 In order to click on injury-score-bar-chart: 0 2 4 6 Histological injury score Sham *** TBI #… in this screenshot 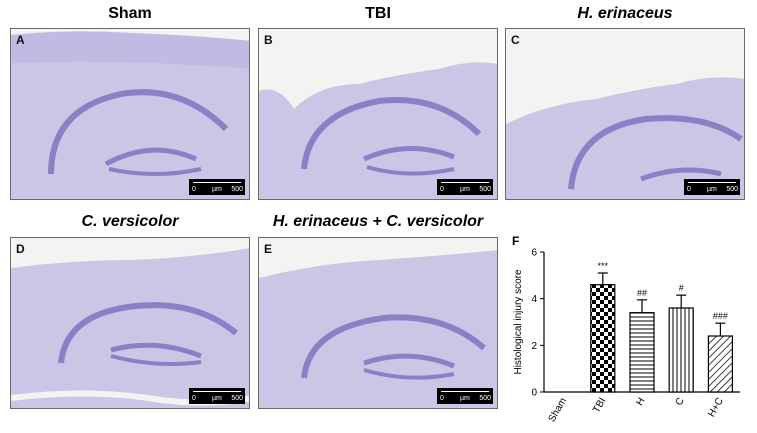, I will do `click(626, 336)`.